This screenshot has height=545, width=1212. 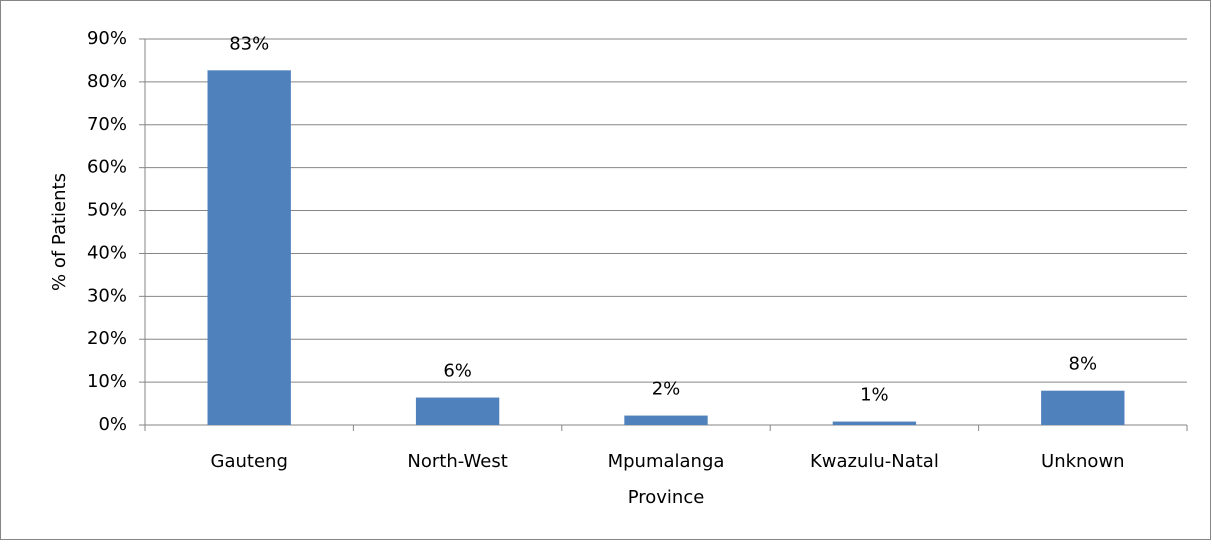 I want to click on value-label: 2%, so click(x=666, y=389).